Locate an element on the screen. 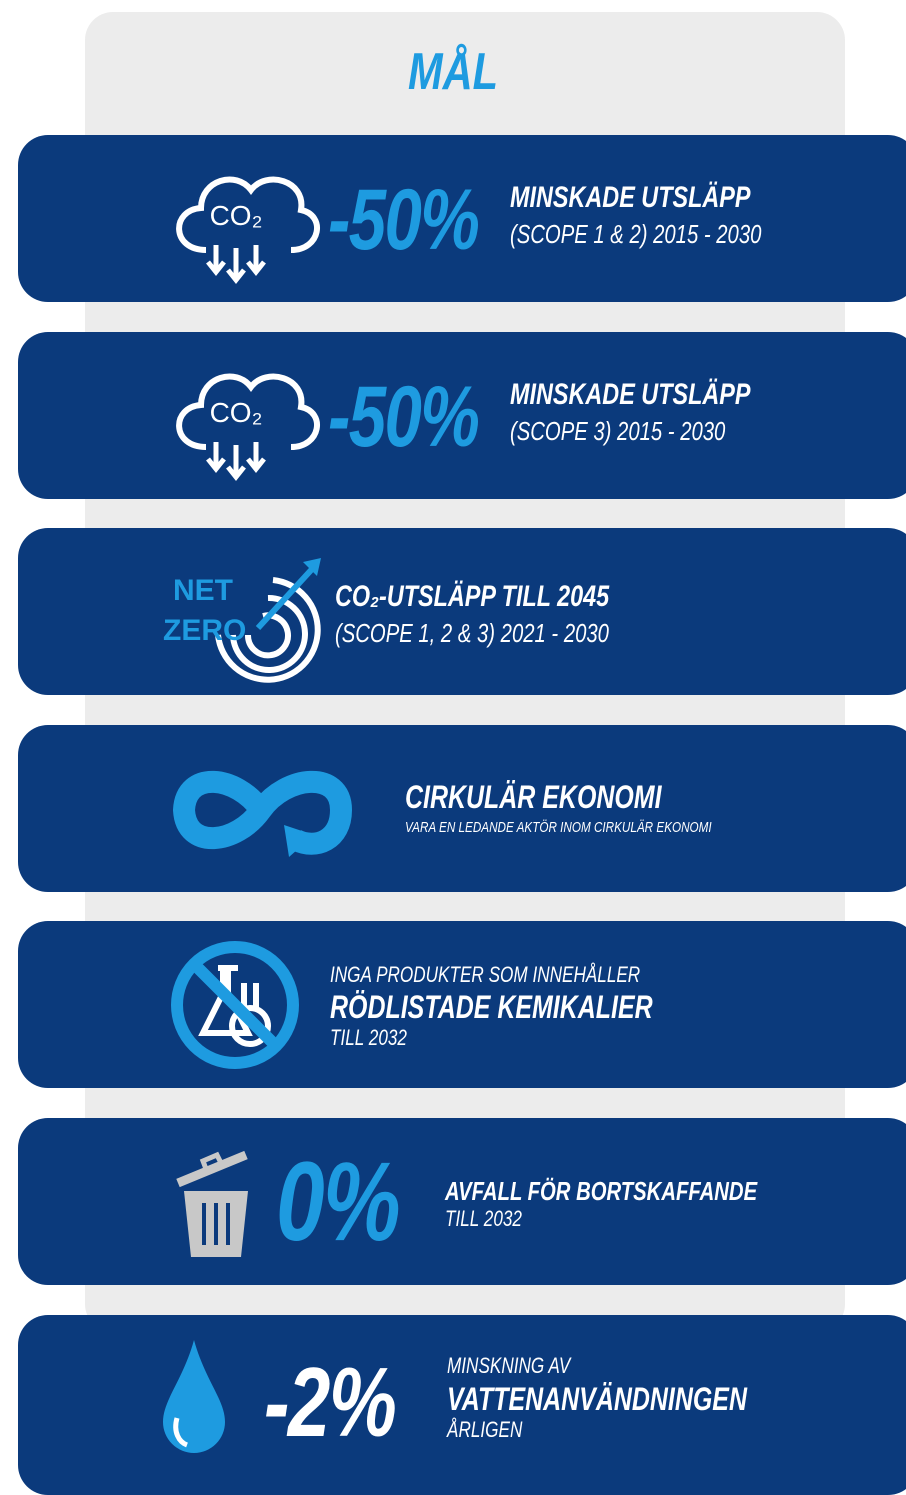 The image size is (906, 1495). net-zero-icon: NET ZERO is located at coordinates (242, 620).